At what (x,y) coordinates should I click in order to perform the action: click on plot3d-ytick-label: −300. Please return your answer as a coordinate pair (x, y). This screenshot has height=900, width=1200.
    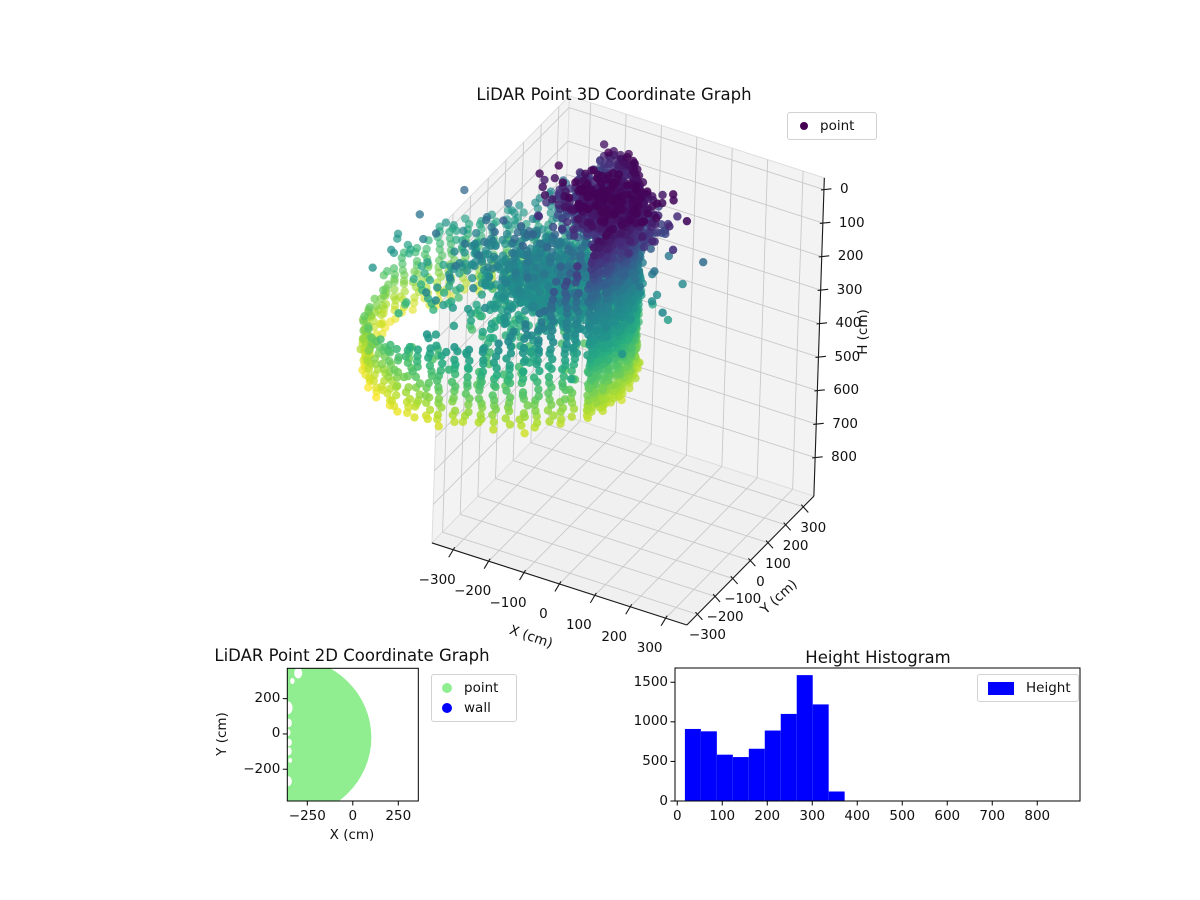
    Looking at the image, I should click on (707, 635).